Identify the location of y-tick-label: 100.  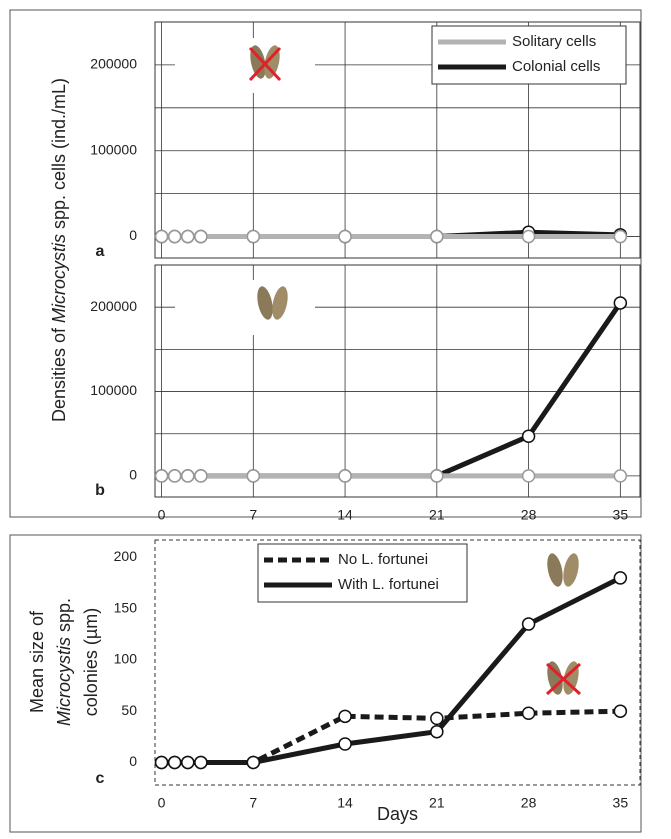
(126, 659).